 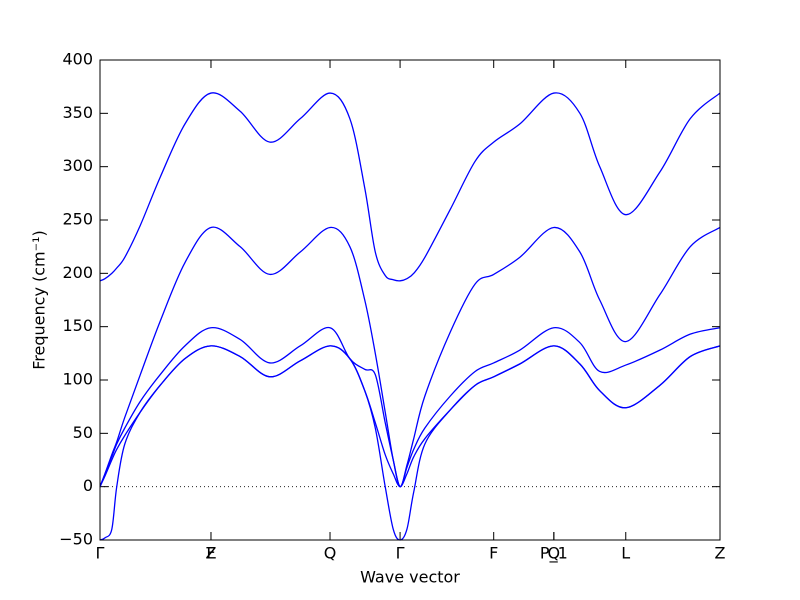 I want to click on y-tick-label: 200, so click(x=77, y=272).